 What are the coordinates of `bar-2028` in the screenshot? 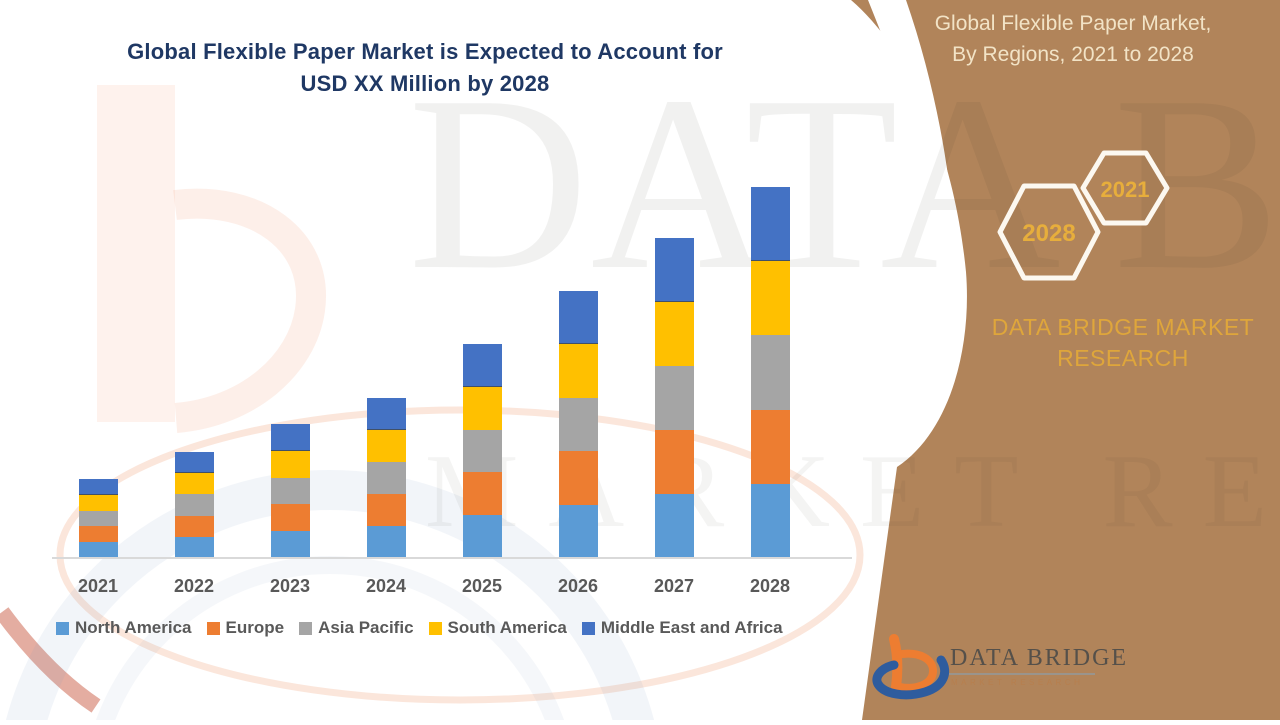 It's located at (770, 372).